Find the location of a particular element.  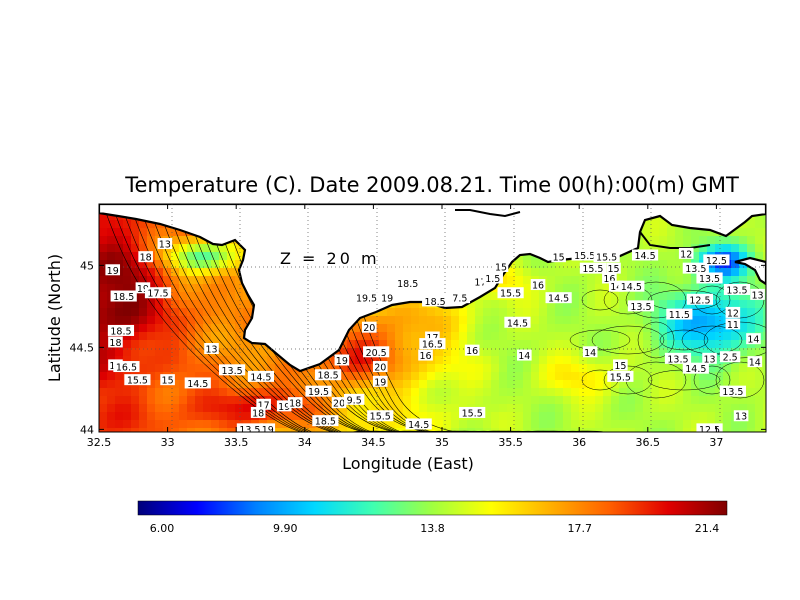

contour-label: 19 is located at coordinates (342, 360).